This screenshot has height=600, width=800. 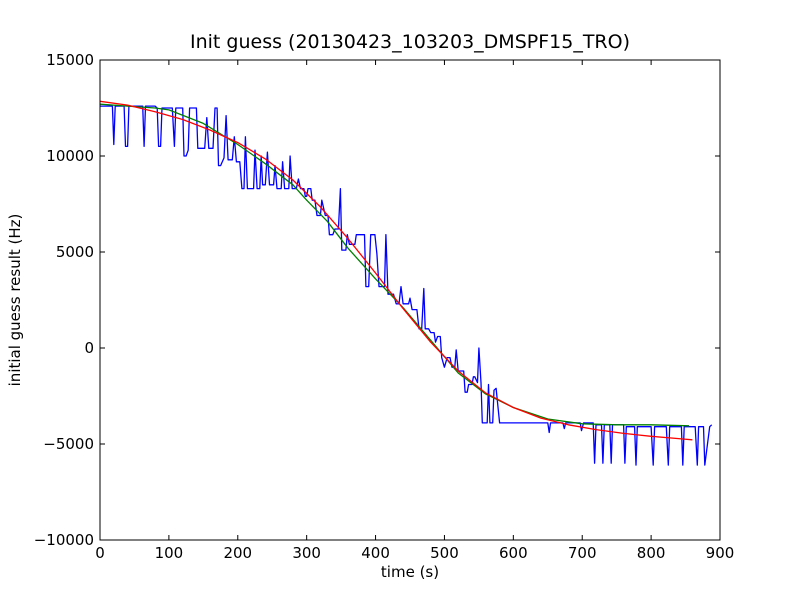 I want to click on x-tick-label: 300, so click(x=306, y=553).